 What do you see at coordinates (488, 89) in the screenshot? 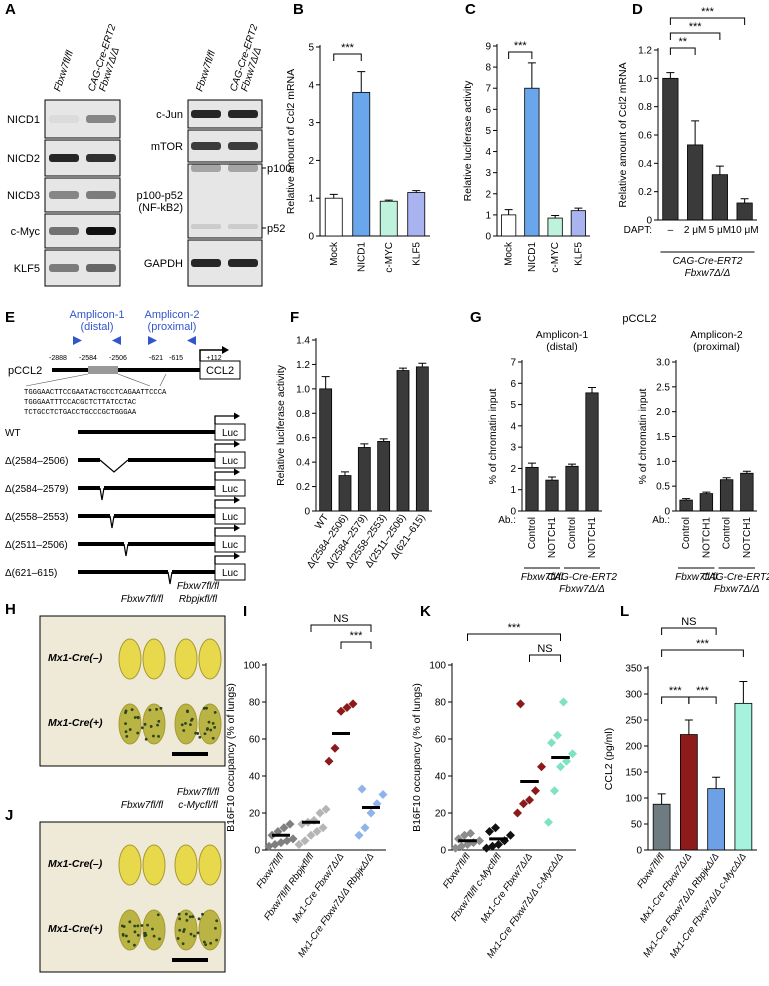
I see `y-tick-label: 7` at bounding box center [488, 89].